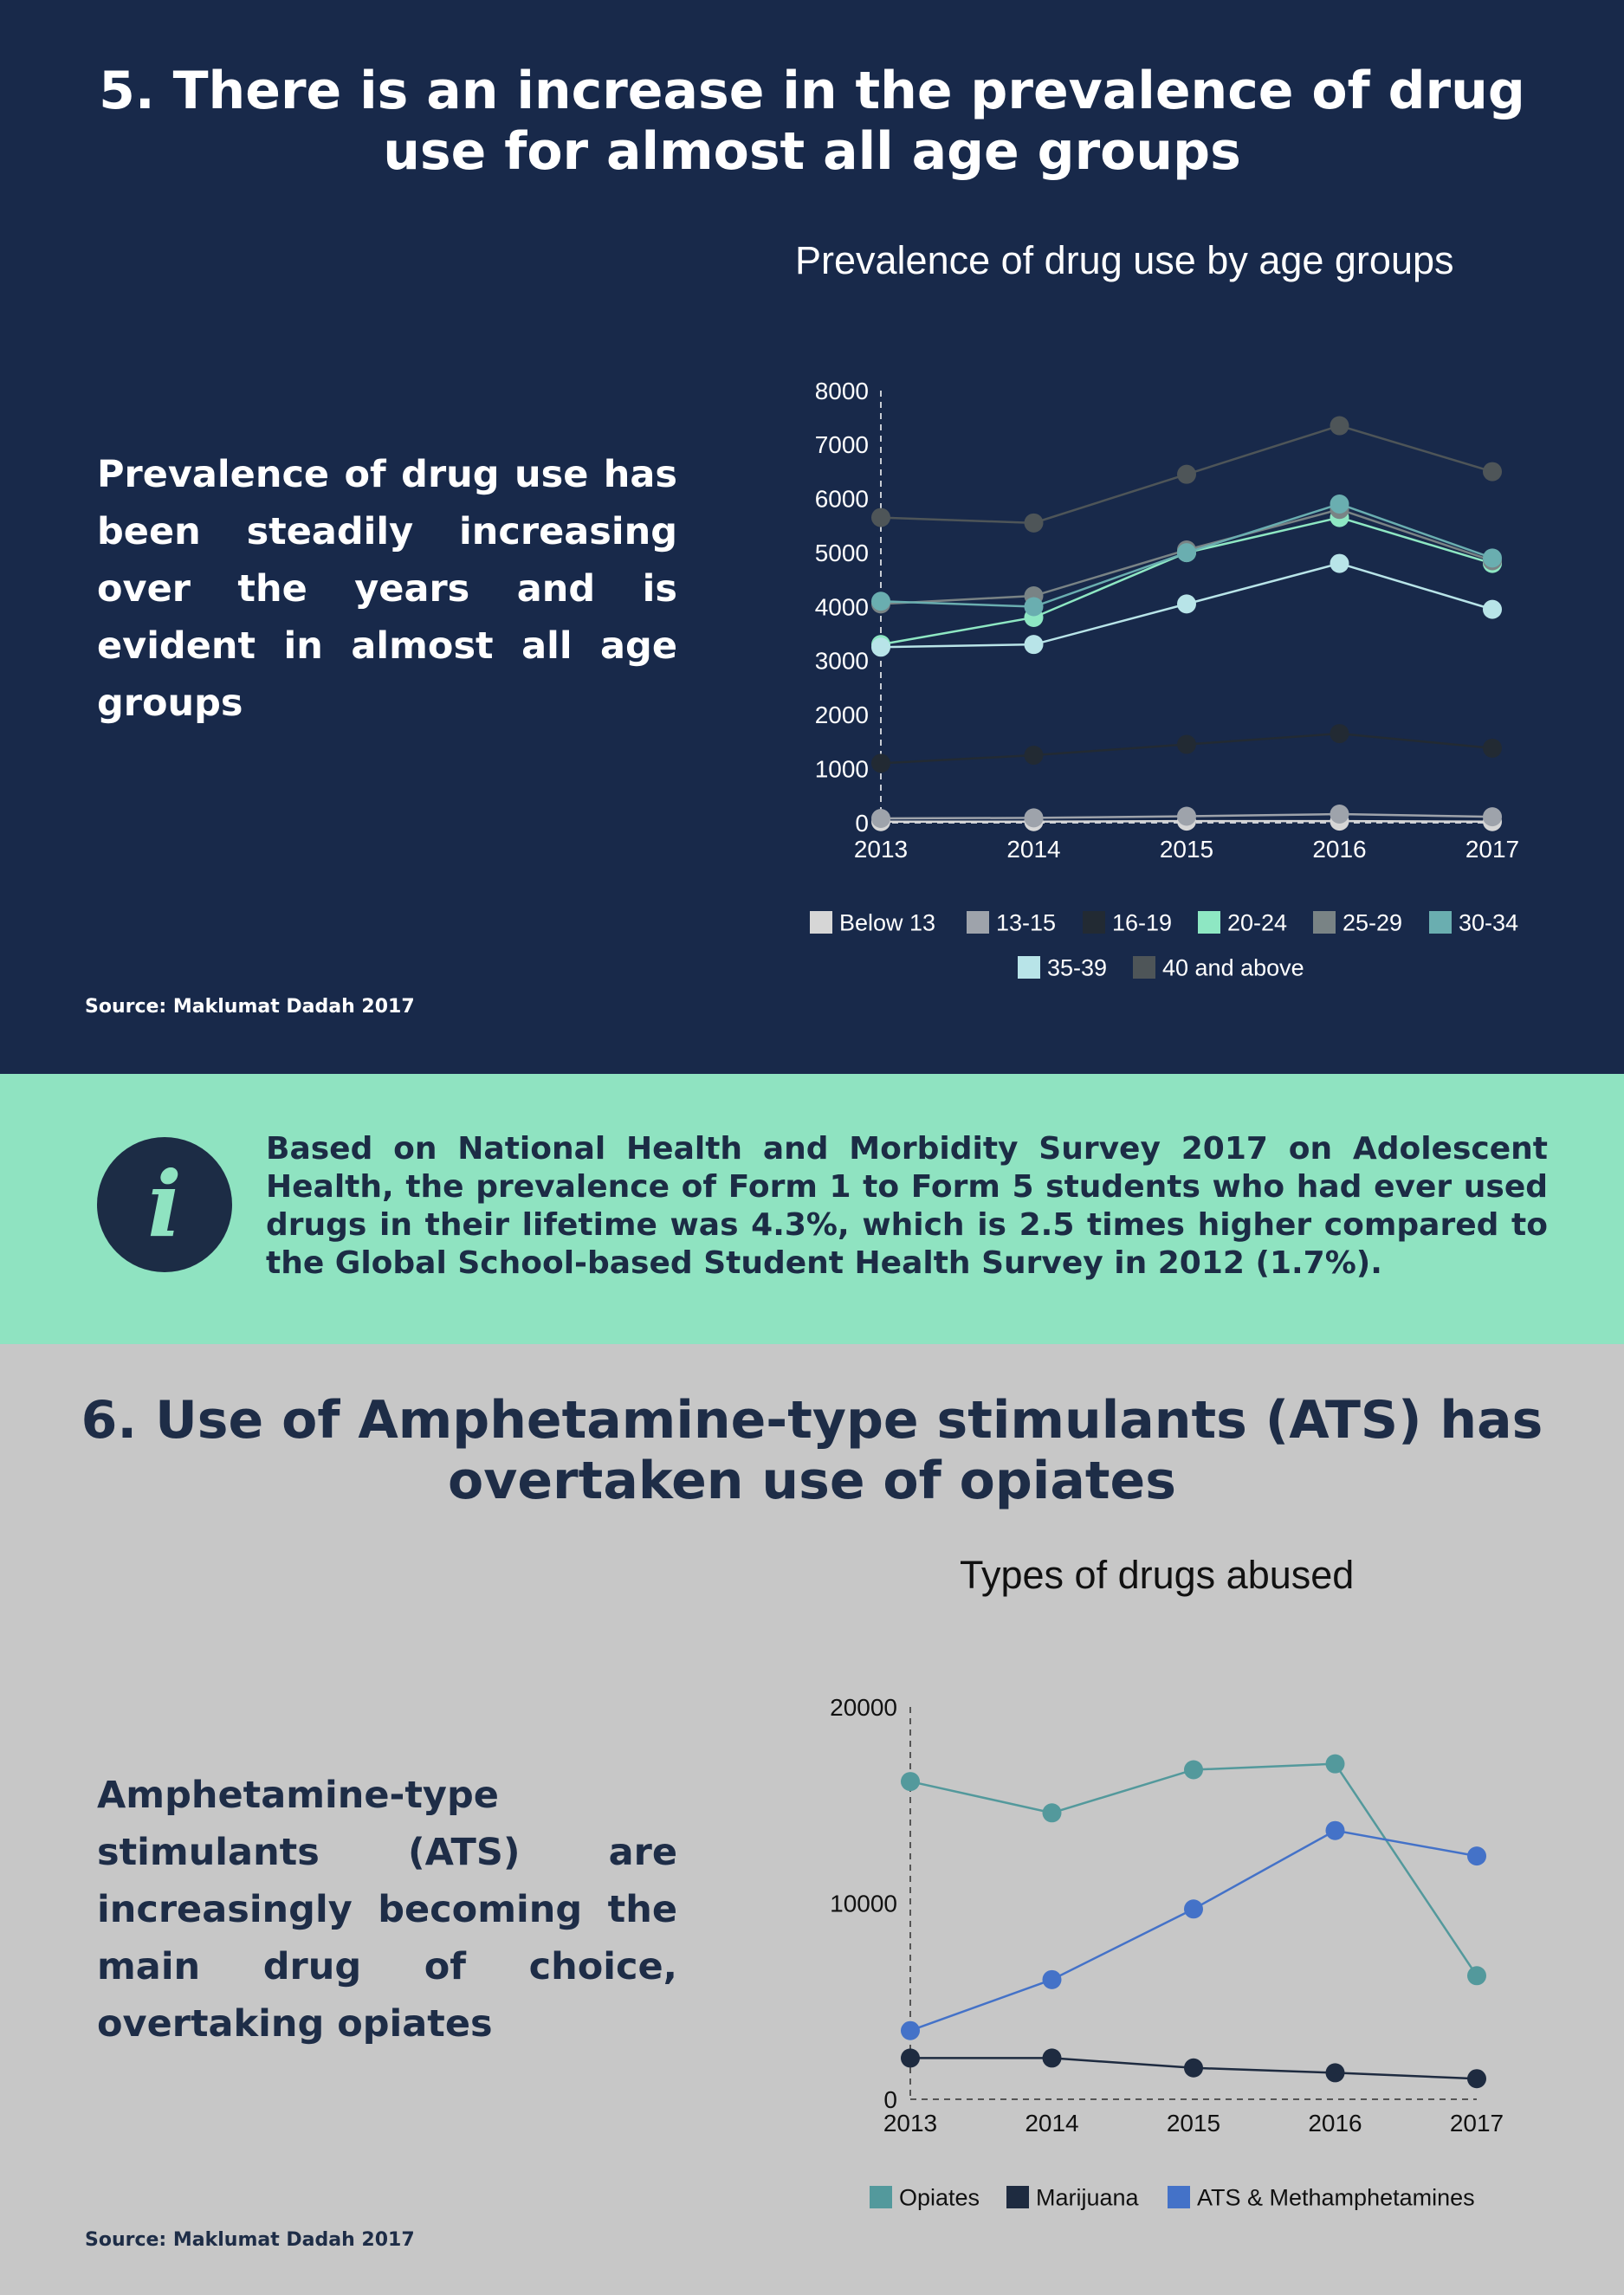  I want to click on series-opiates, so click(1193, 1870).